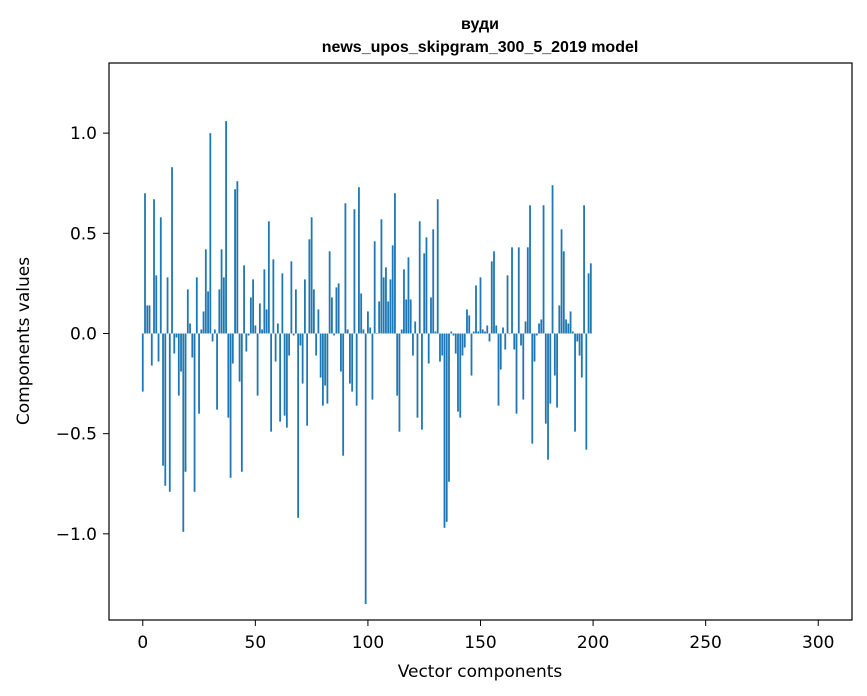 Image resolution: width=867 pixels, height=696 pixels. I want to click on x-tick-label: 250, so click(705, 643).